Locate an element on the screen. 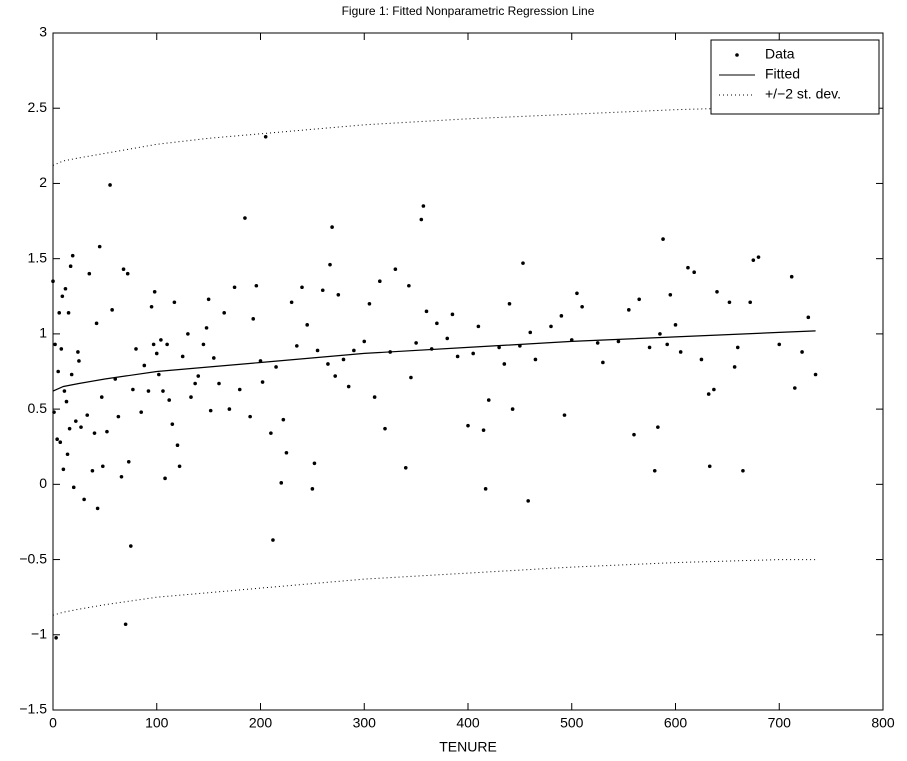 This screenshot has width=907, height=761. x-tick-label: 800 is located at coordinates (883, 723).